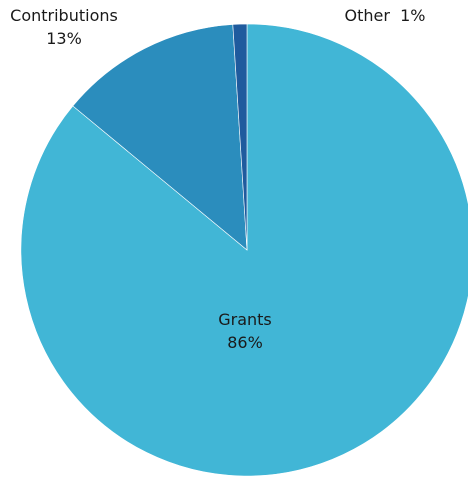  Describe the element at coordinates (64, 15) in the screenshot. I see `contributions-label: Contributions` at that location.